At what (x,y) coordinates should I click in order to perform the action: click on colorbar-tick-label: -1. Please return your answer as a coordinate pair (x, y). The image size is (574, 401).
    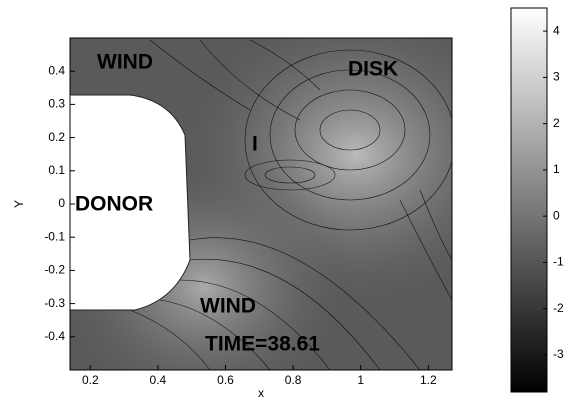
    Looking at the image, I should click on (558, 262).